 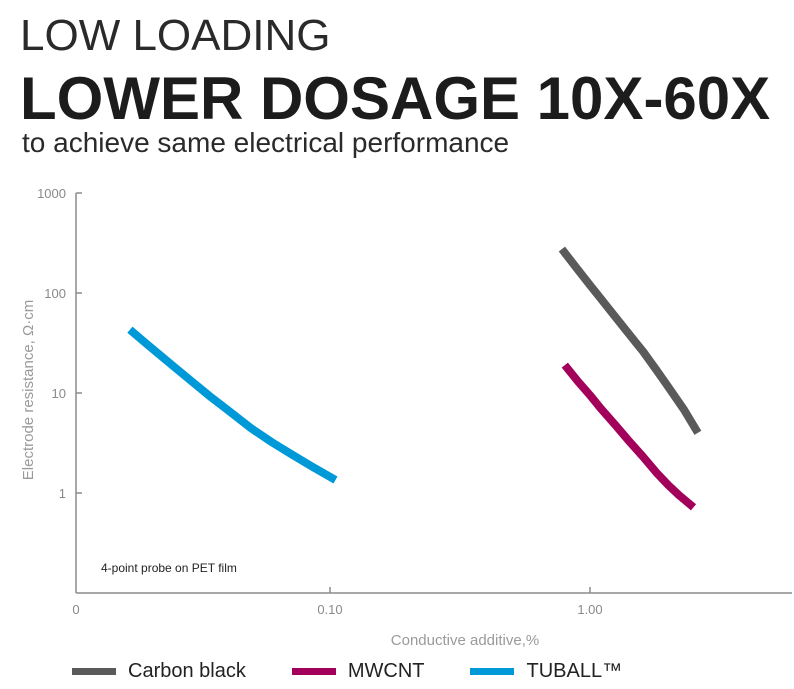 I want to click on y-axis-title: Electrode resistance, Ω·cm, so click(x=28, y=390).